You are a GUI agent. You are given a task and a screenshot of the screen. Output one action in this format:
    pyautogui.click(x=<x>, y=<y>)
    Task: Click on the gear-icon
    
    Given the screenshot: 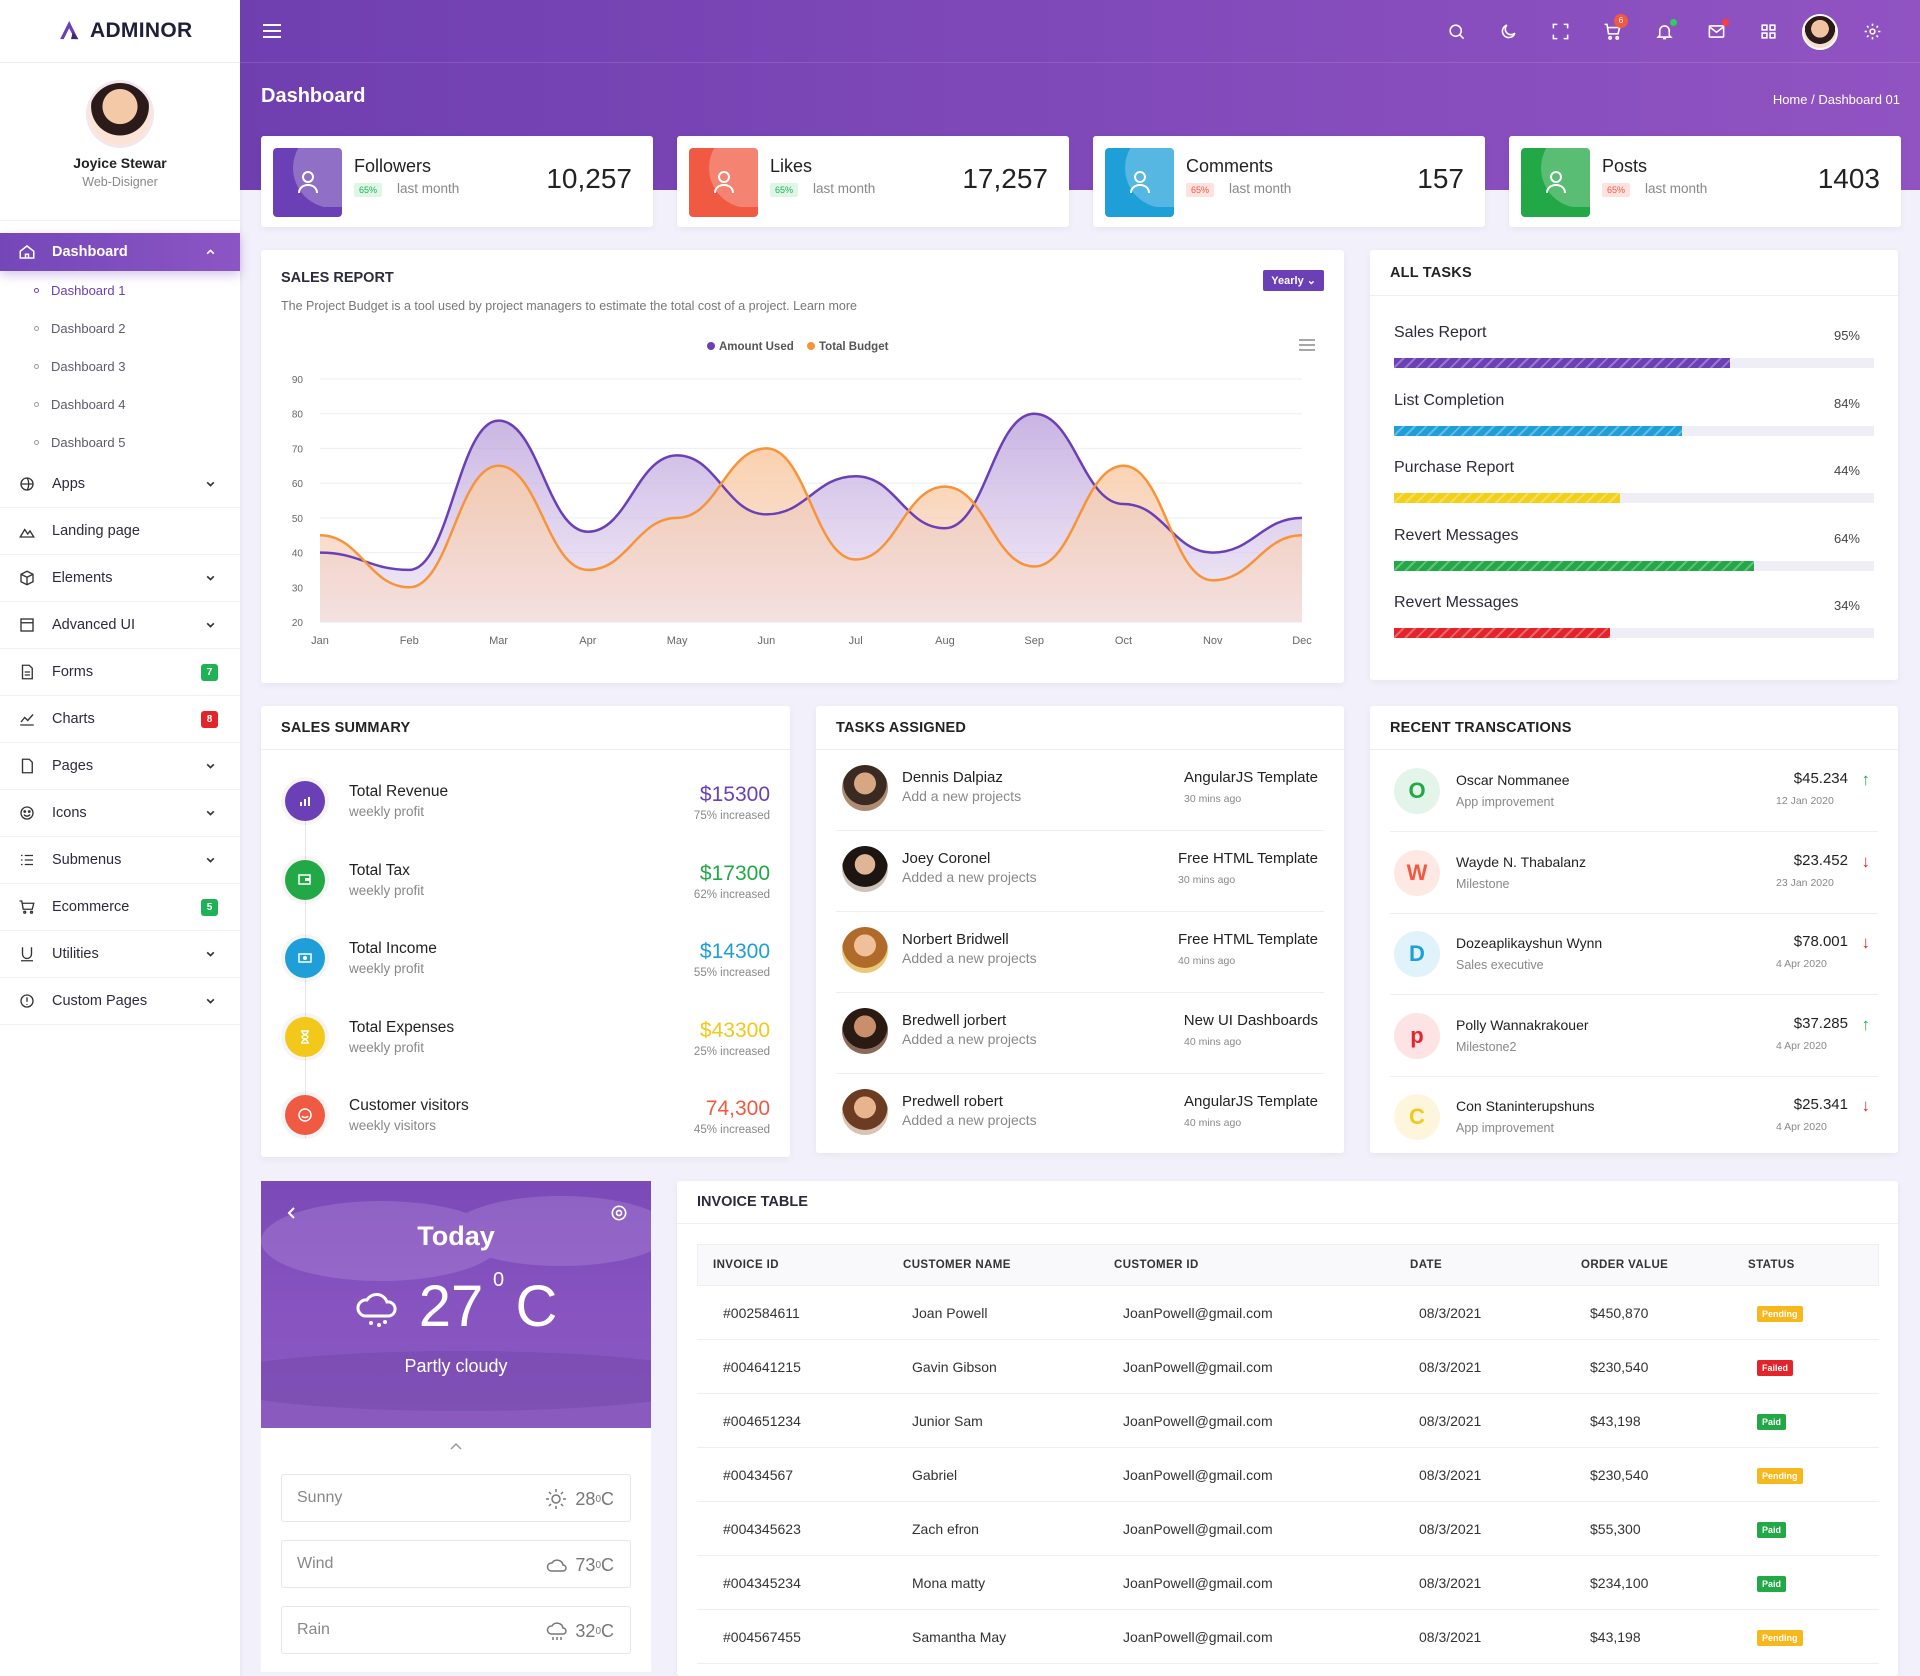 What is the action you would take?
    pyautogui.click(x=619, y=1213)
    